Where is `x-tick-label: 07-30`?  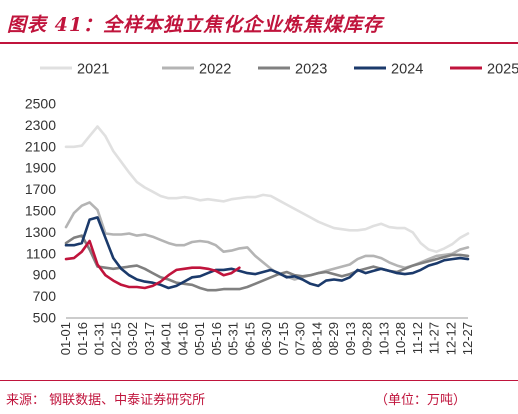 x-tick-label: 07-30 is located at coordinates (300, 338).